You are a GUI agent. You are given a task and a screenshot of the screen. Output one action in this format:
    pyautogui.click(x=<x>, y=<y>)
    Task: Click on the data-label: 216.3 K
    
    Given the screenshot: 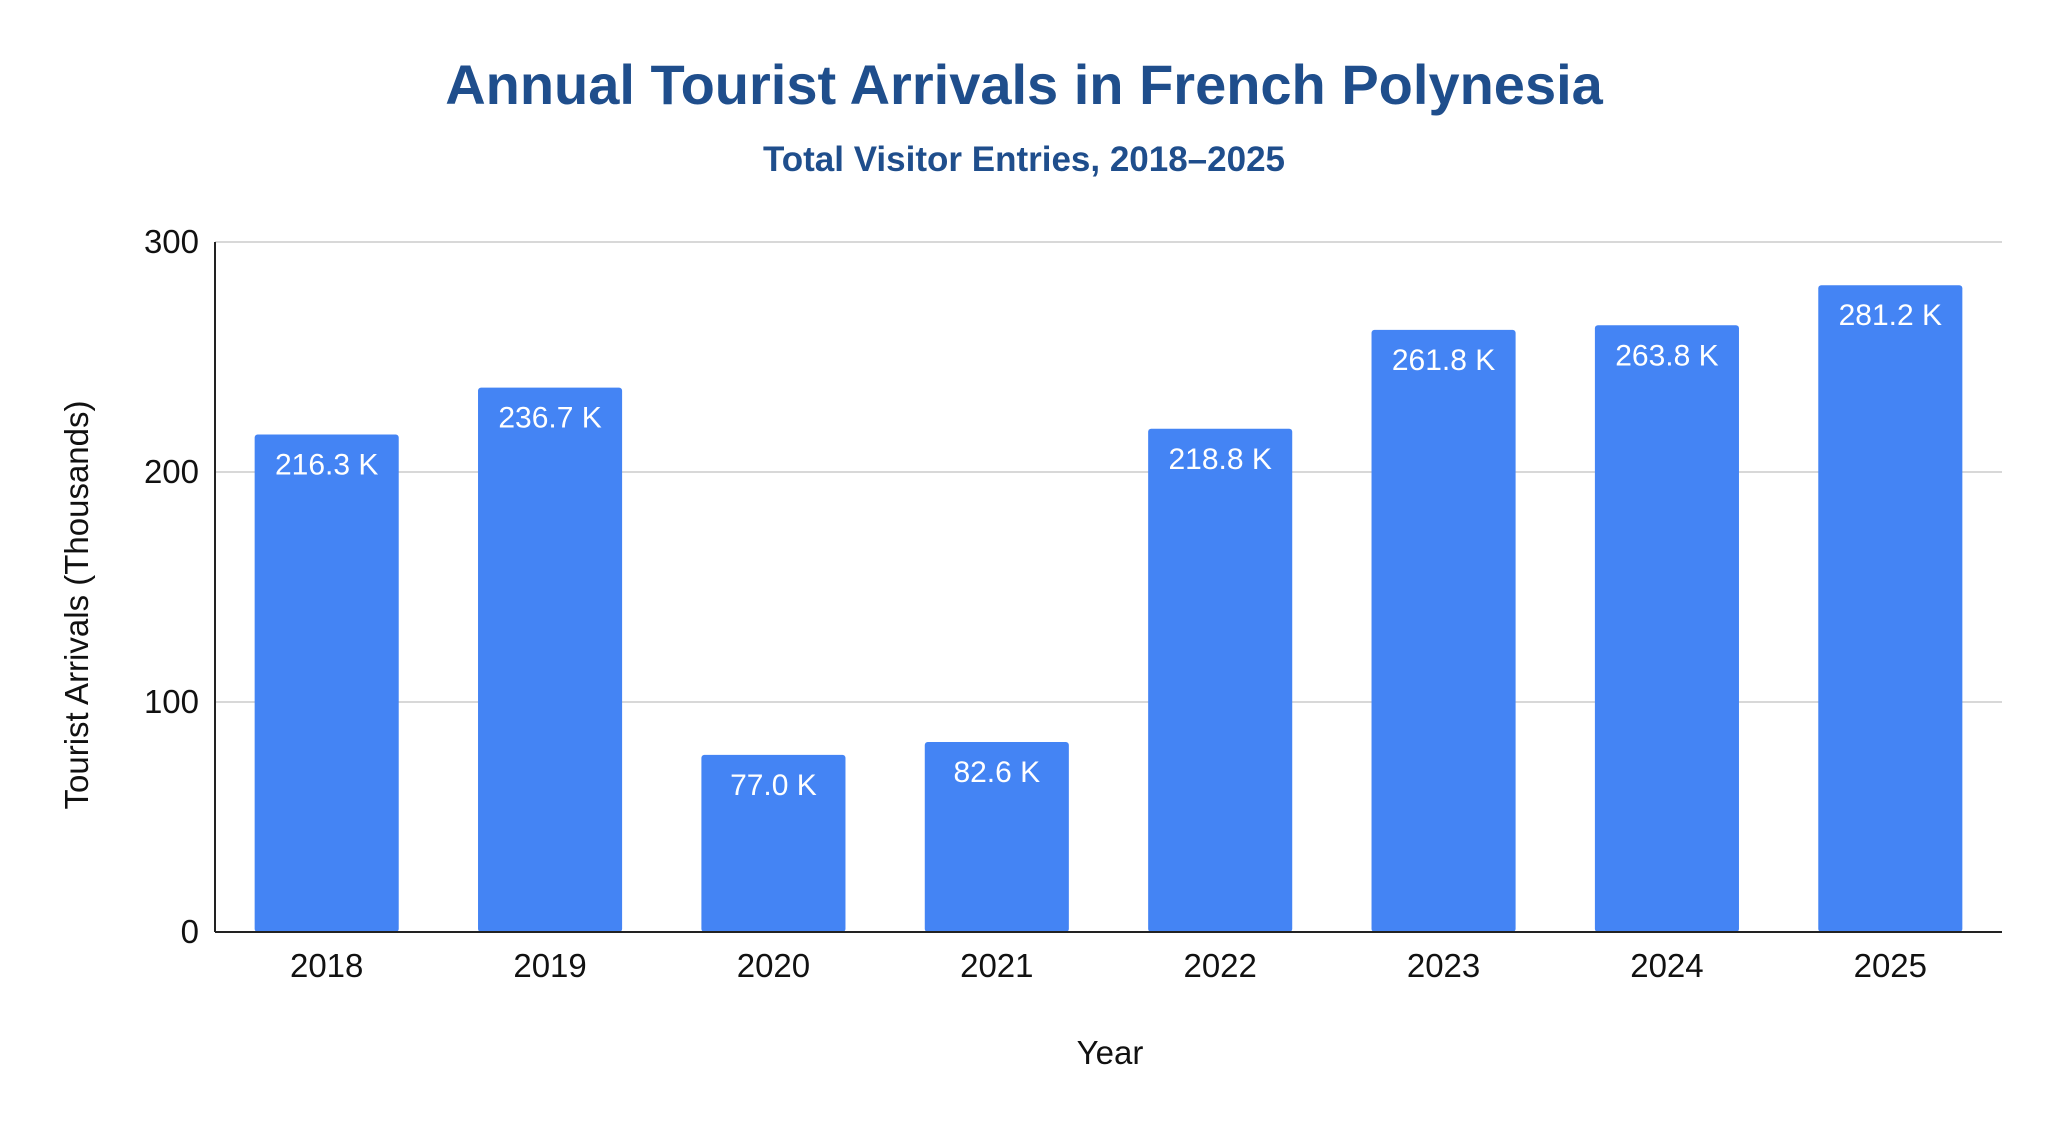 What is the action you would take?
    pyautogui.click(x=326, y=465)
    